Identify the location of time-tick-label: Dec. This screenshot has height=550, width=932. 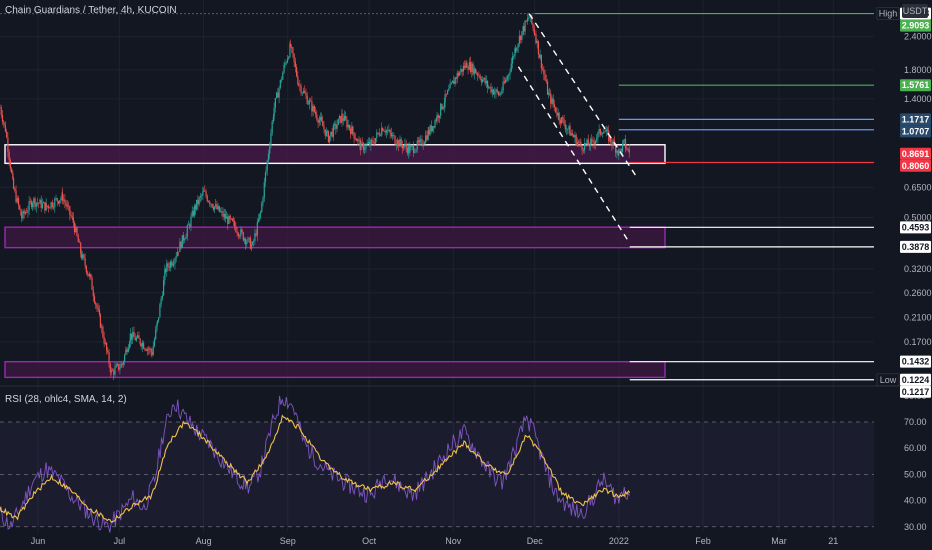
(535, 541).